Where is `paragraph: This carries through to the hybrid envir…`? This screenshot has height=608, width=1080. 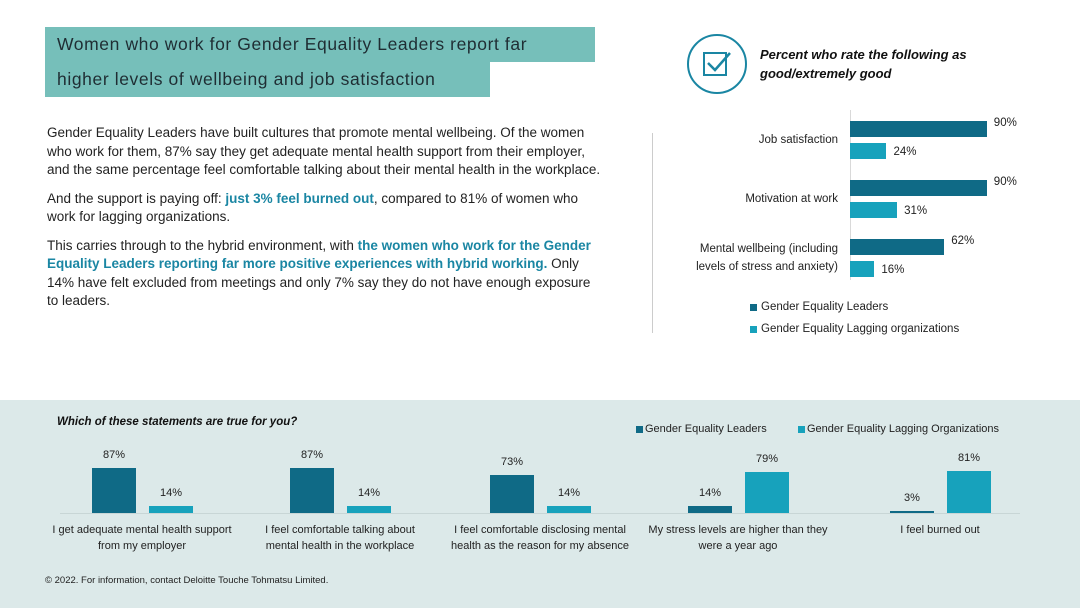 paragraph: This carries through to the hybrid envir… is located at coordinates (324, 274).